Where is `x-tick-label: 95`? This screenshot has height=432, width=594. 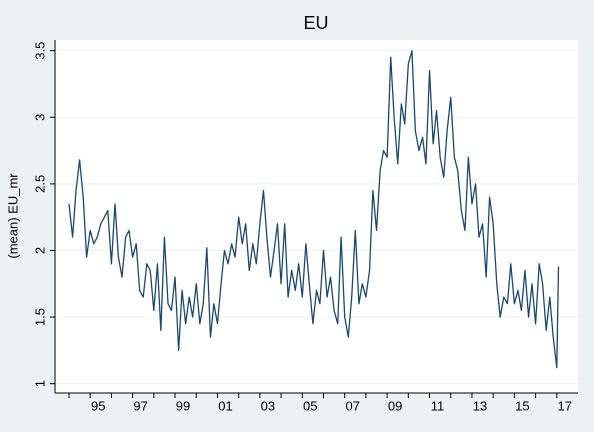 x-tick-label: 95 is located at coordinates (98, 405).